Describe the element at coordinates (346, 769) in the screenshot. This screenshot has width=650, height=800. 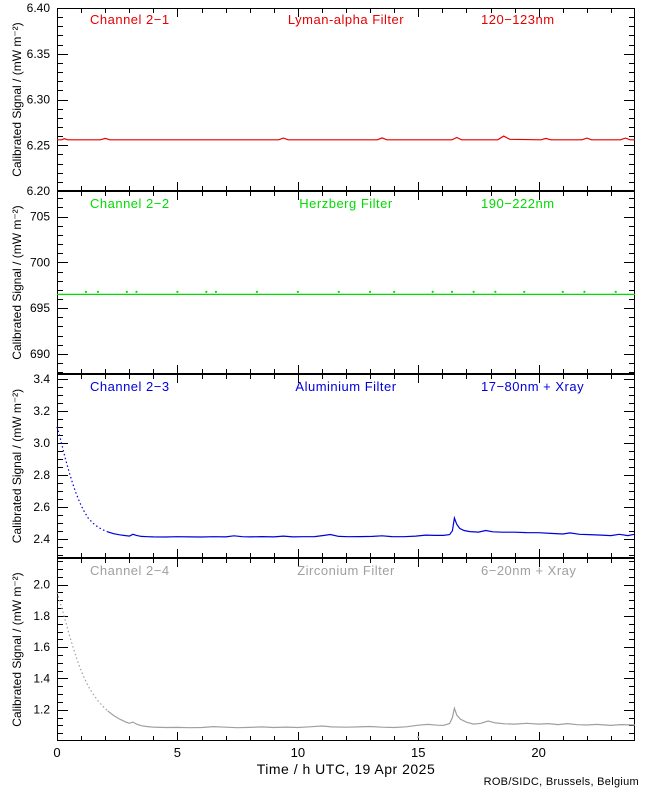
I see `x-axis-title: Time / h UTC, 19 Apr 2025` at that location.